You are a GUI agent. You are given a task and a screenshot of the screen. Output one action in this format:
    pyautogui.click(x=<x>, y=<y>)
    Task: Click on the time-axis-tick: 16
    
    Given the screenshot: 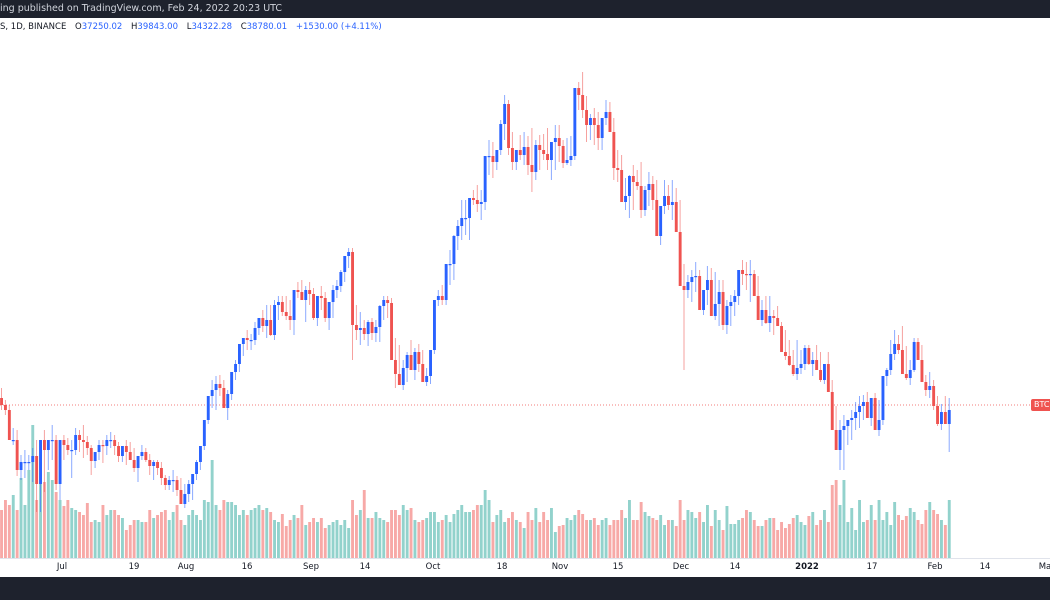 What is the action you would take?
    pyautogui.click(x=247, y=567)
    